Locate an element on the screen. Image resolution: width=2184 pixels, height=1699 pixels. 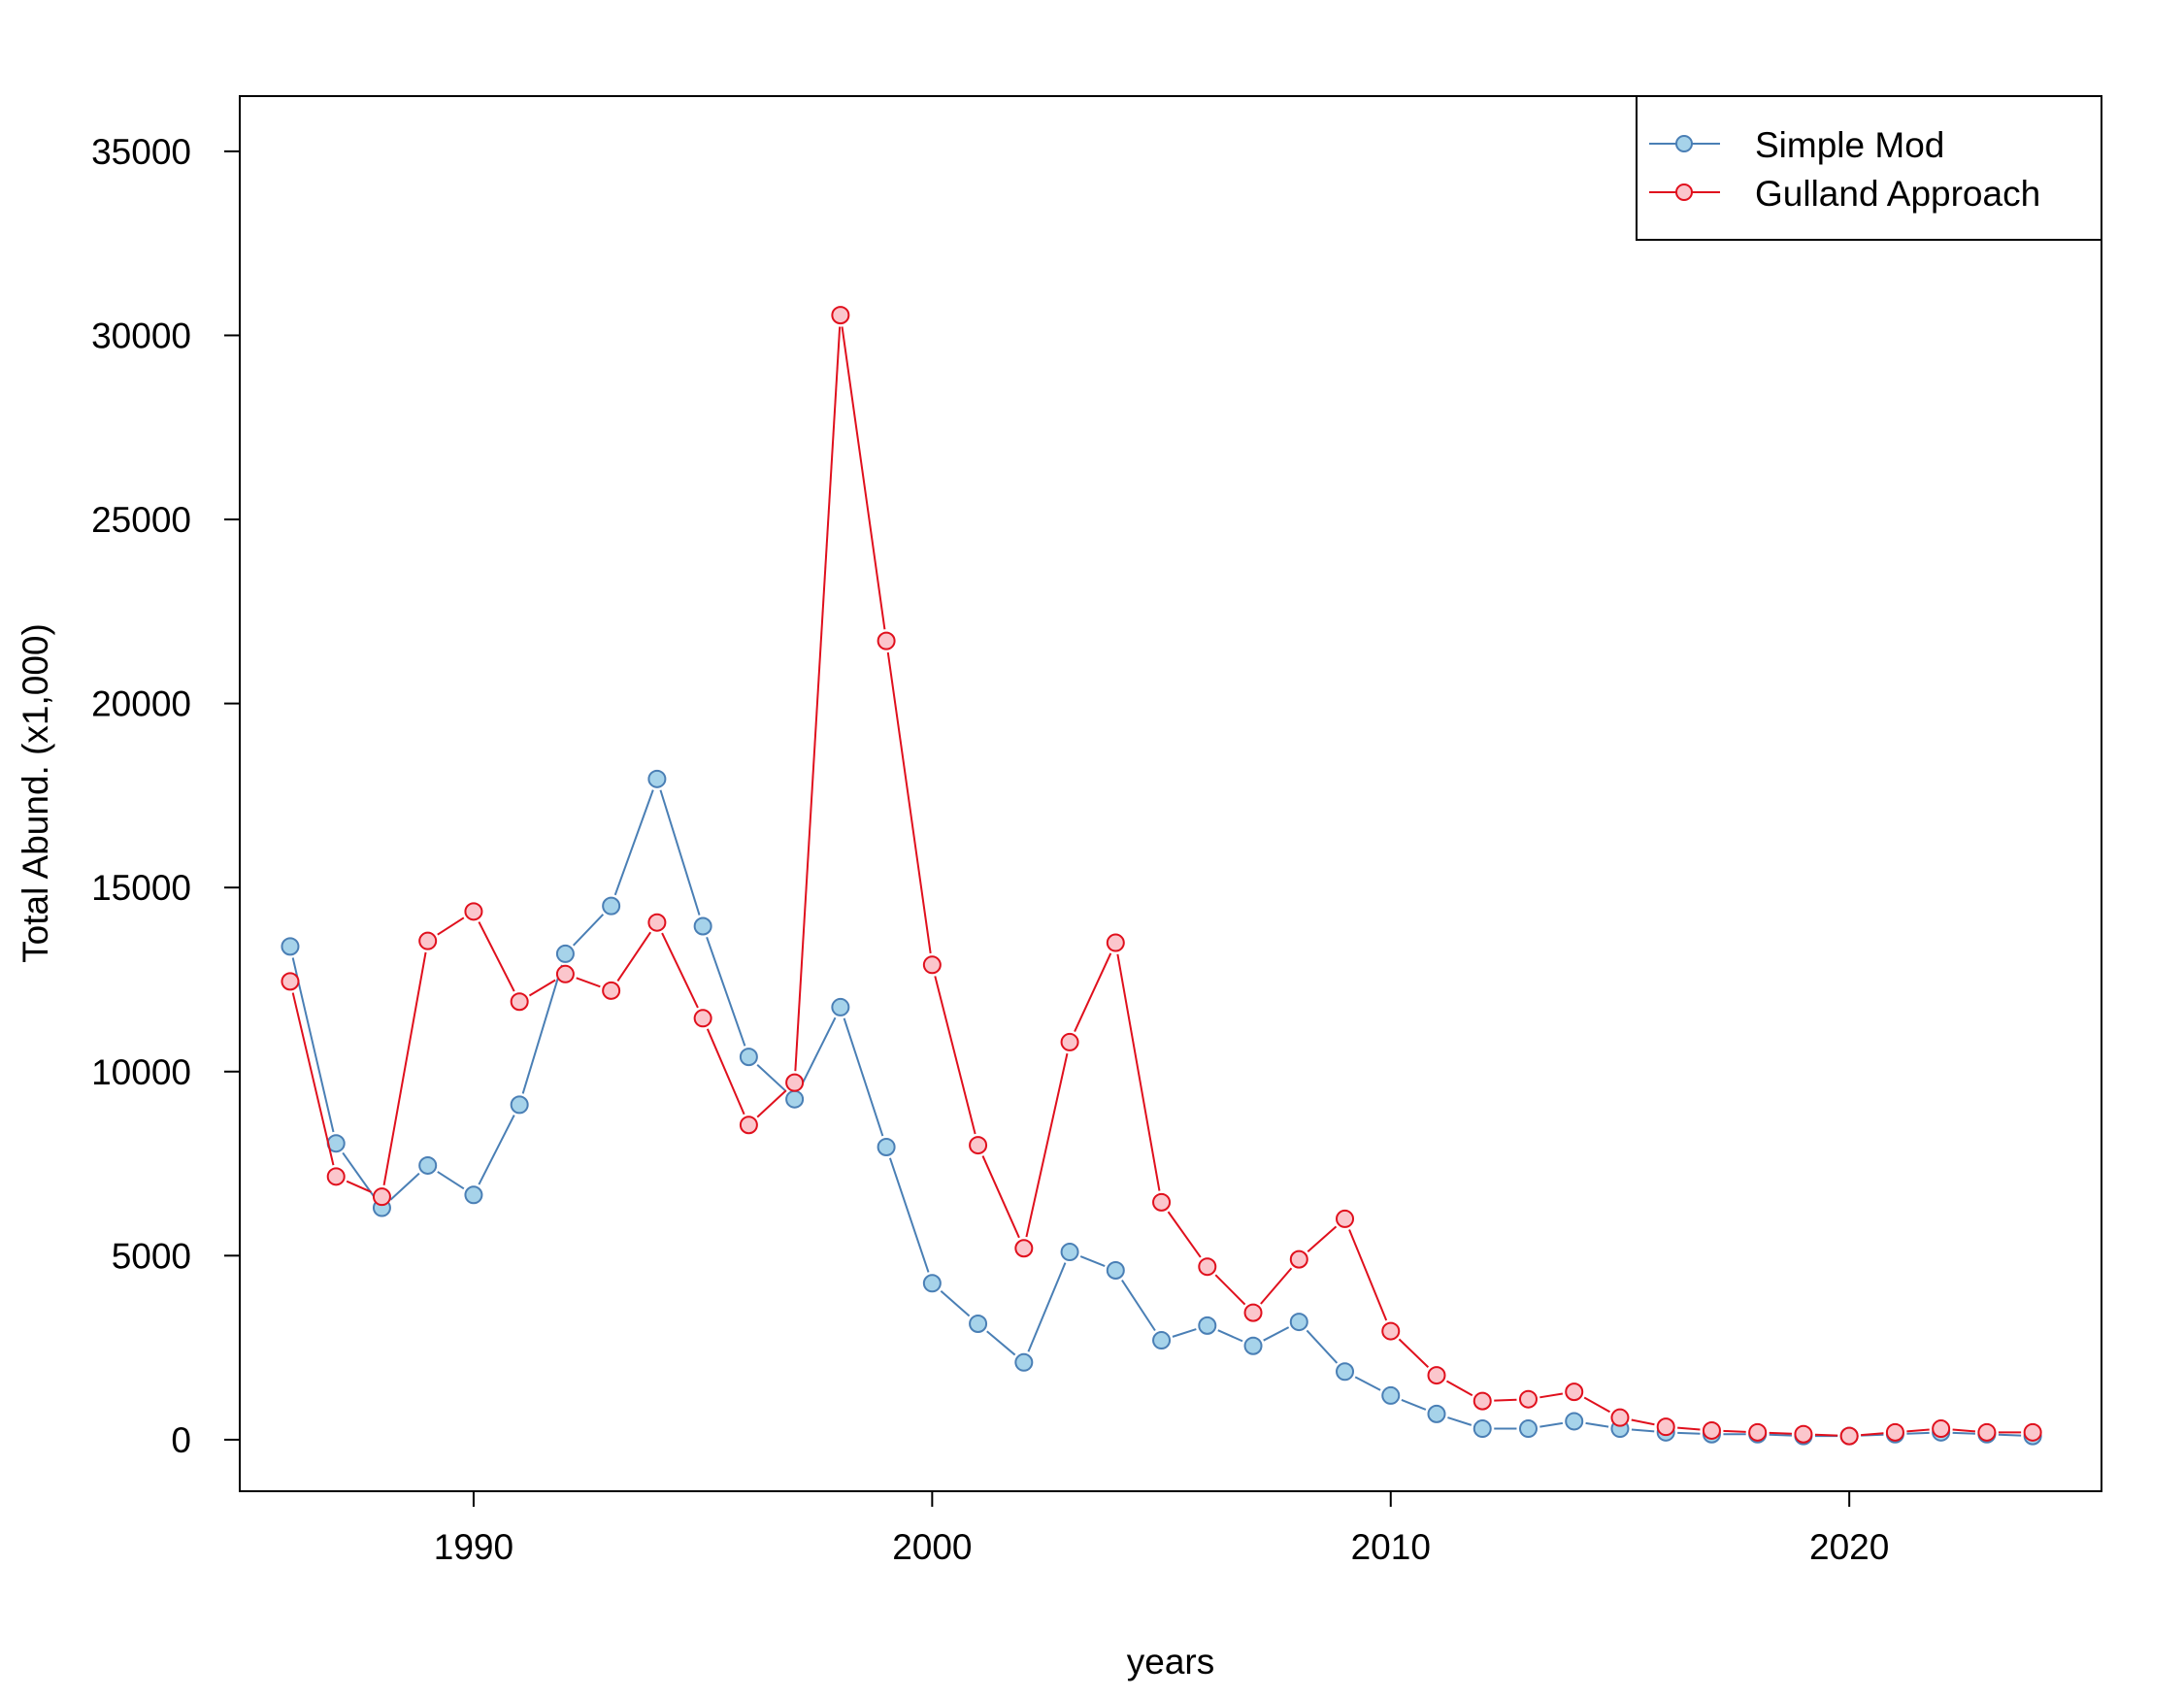
y-tick-label: 25000 is located at coordinates (141, 520).